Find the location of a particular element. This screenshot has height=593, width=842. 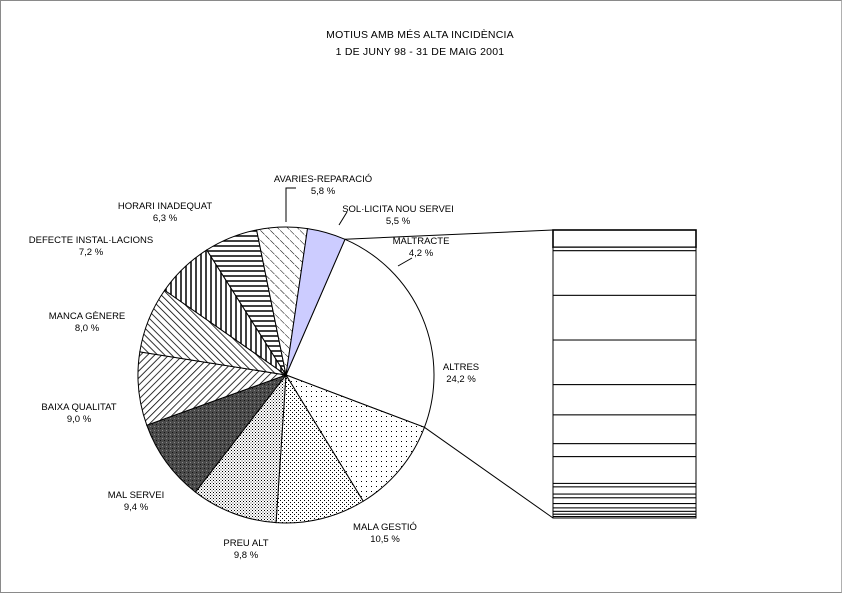

slice-label-mal-servei: MAL SERVEI is located at coordinates (136, 495).